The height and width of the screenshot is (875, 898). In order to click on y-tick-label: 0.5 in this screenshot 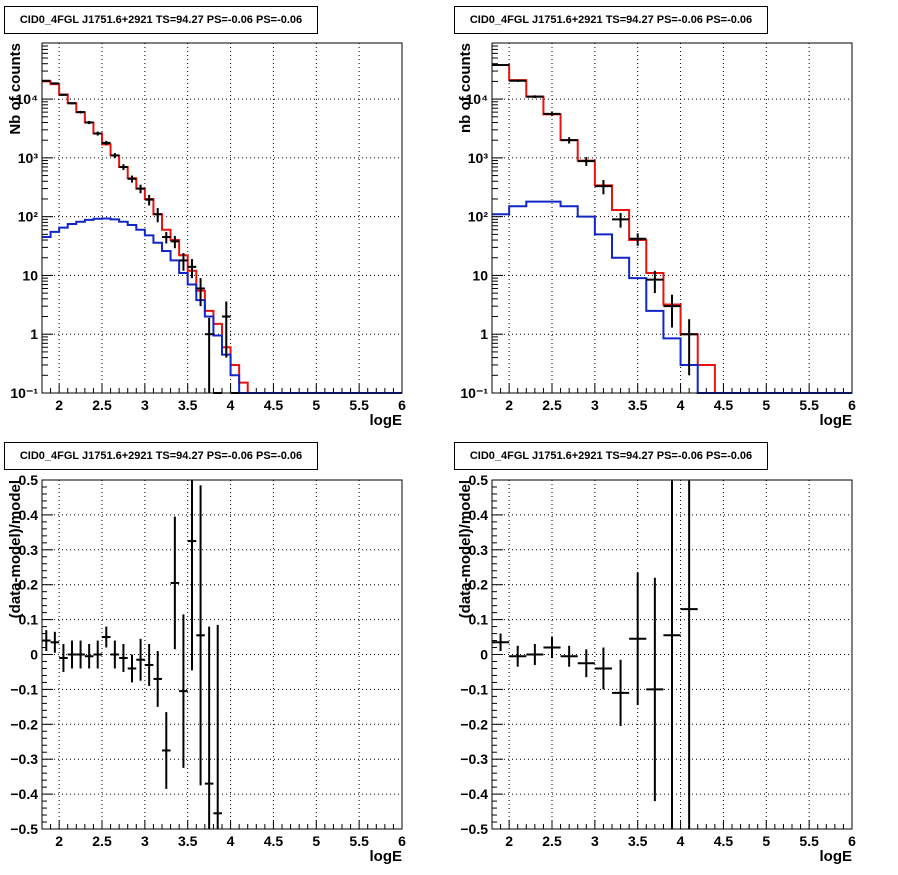, I will do `click(479, 480)`.